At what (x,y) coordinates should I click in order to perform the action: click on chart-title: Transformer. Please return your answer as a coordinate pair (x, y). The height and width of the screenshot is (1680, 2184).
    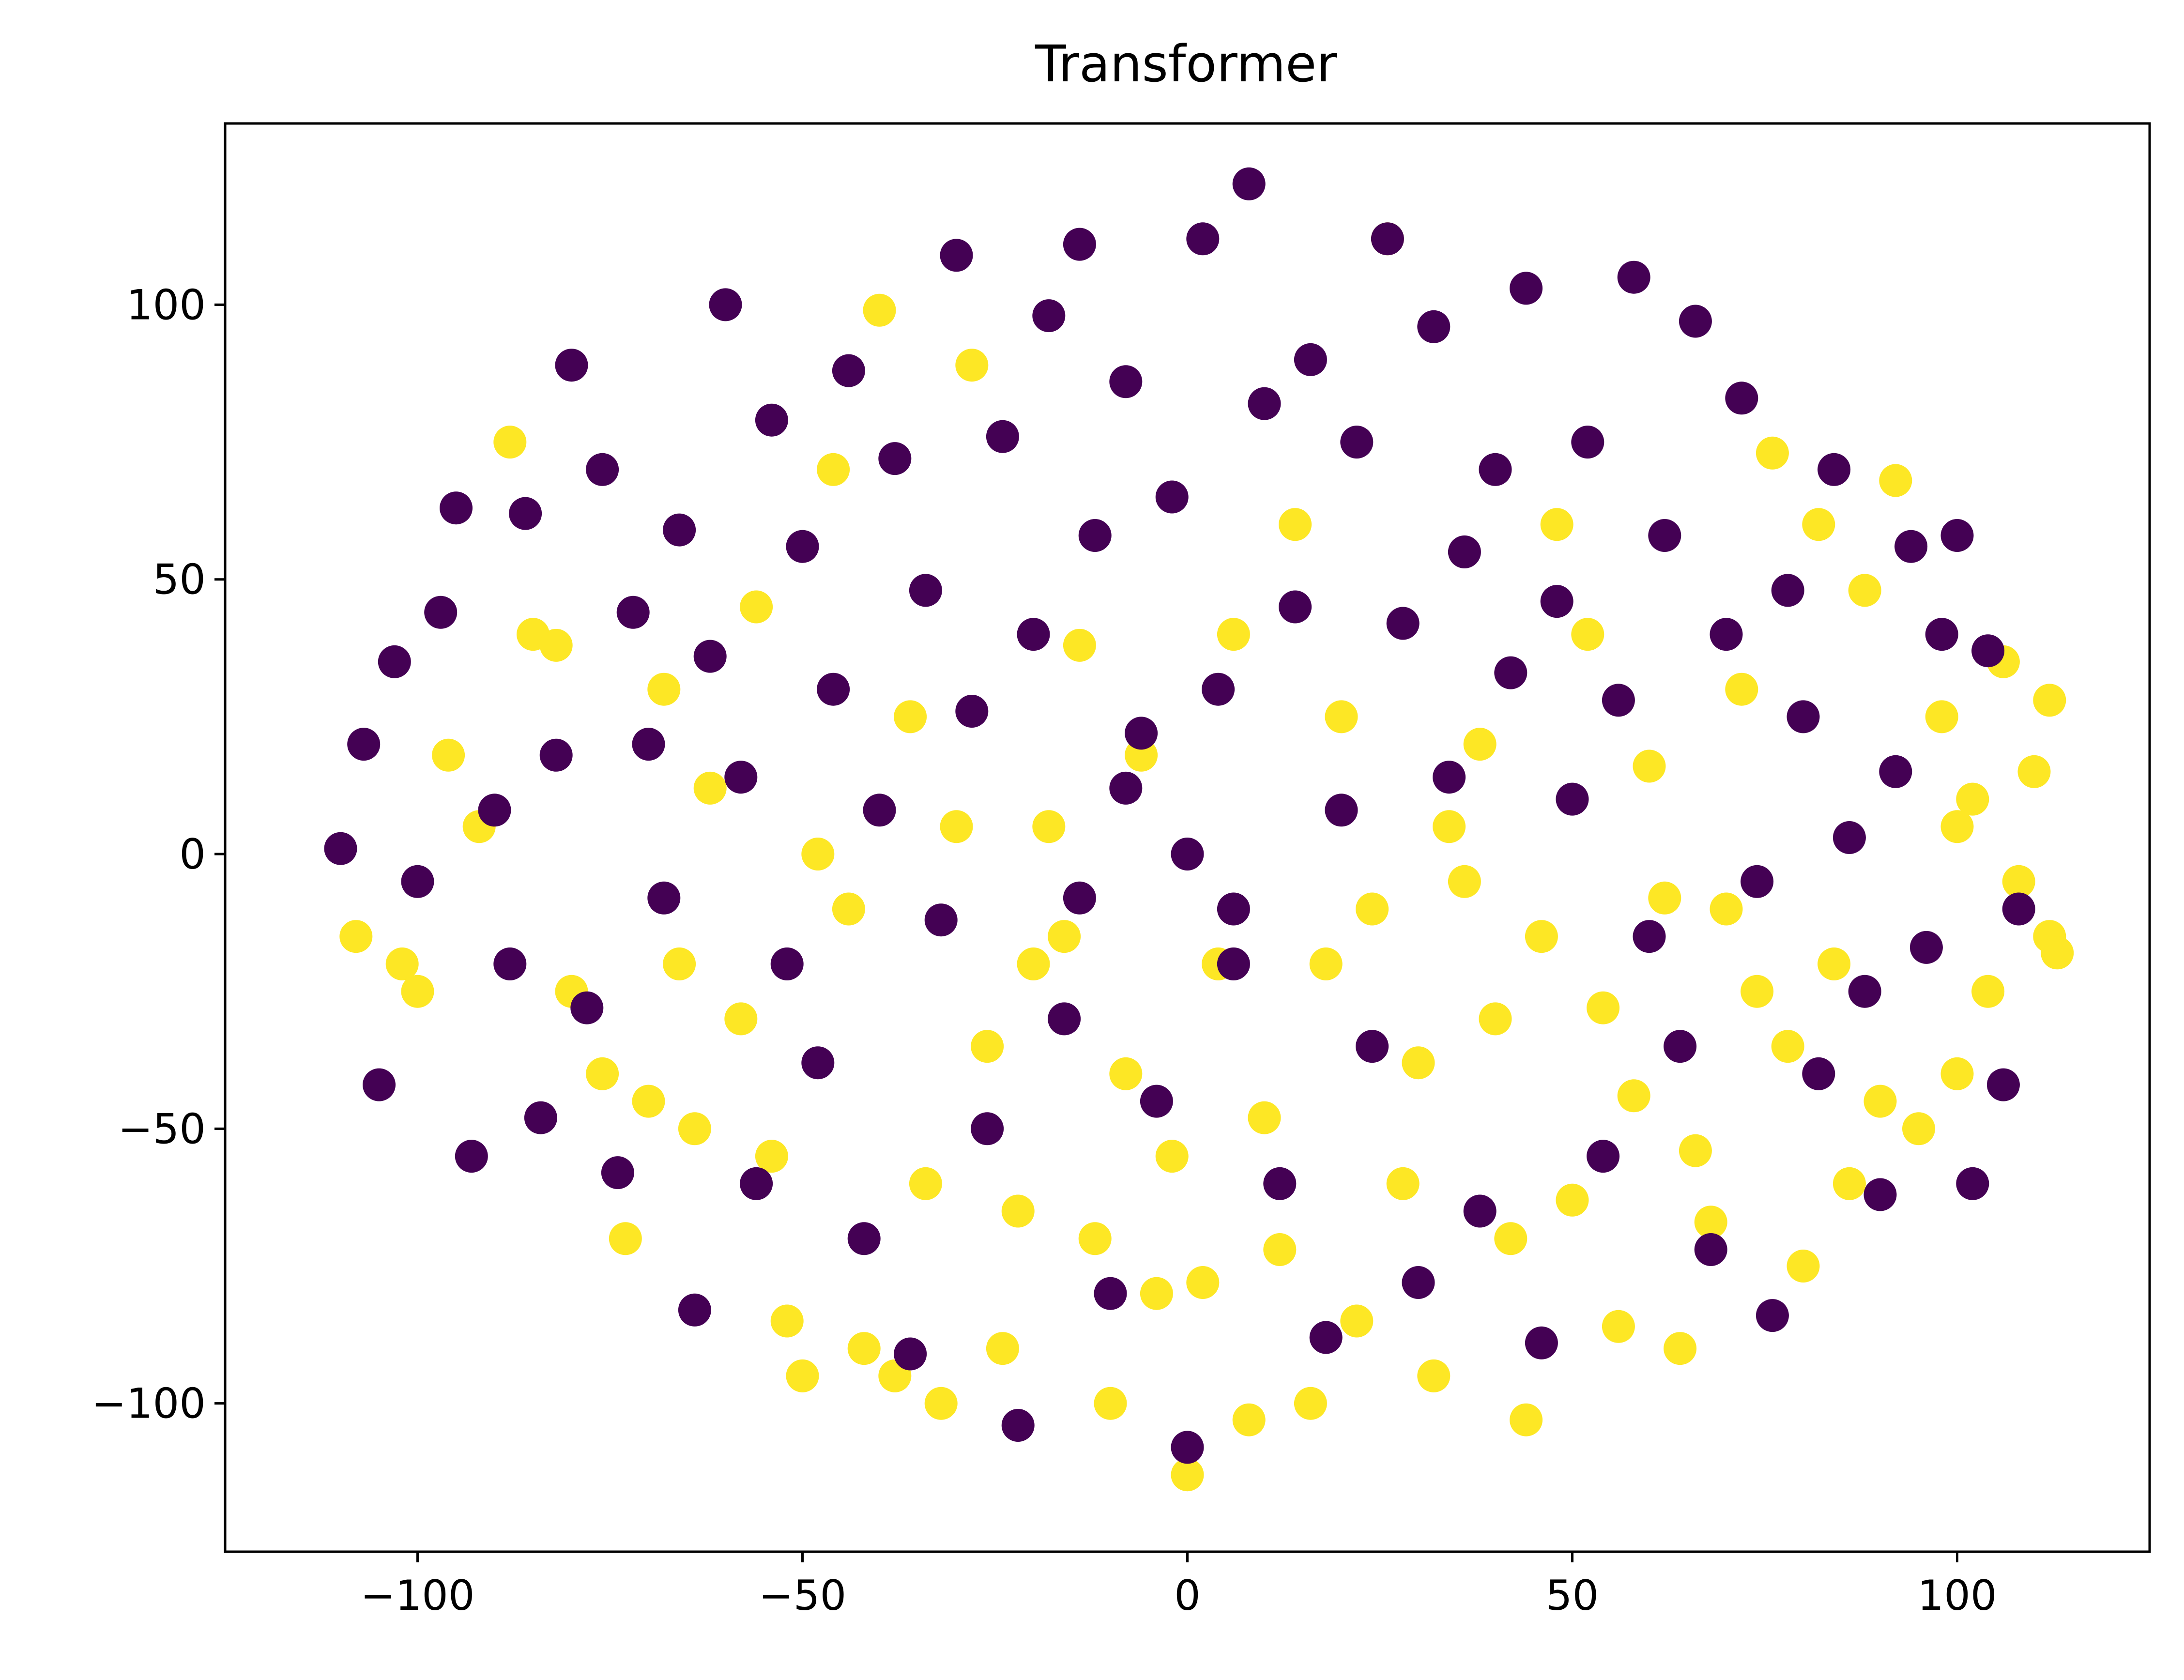
    Looking at the image, I should click on (1186, 63).